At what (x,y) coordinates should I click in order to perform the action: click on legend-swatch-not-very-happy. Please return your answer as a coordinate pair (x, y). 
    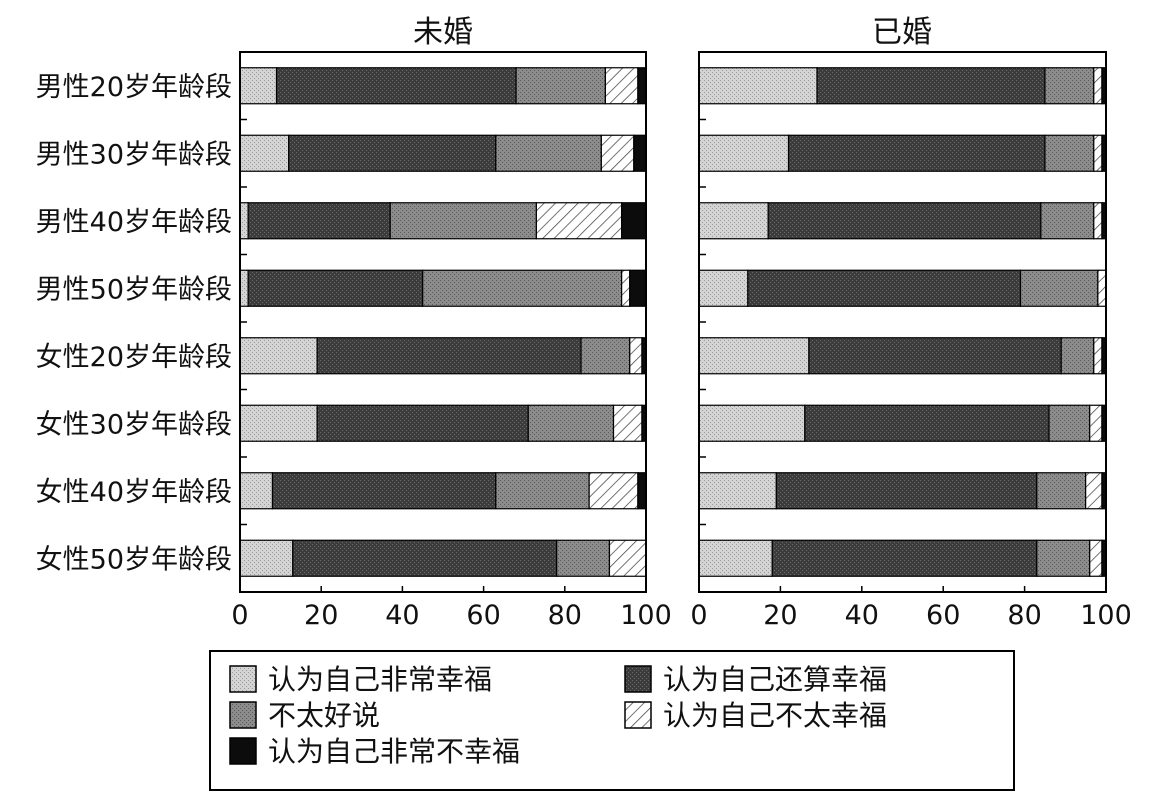
    Looking at the image, I should click on (638, 715).